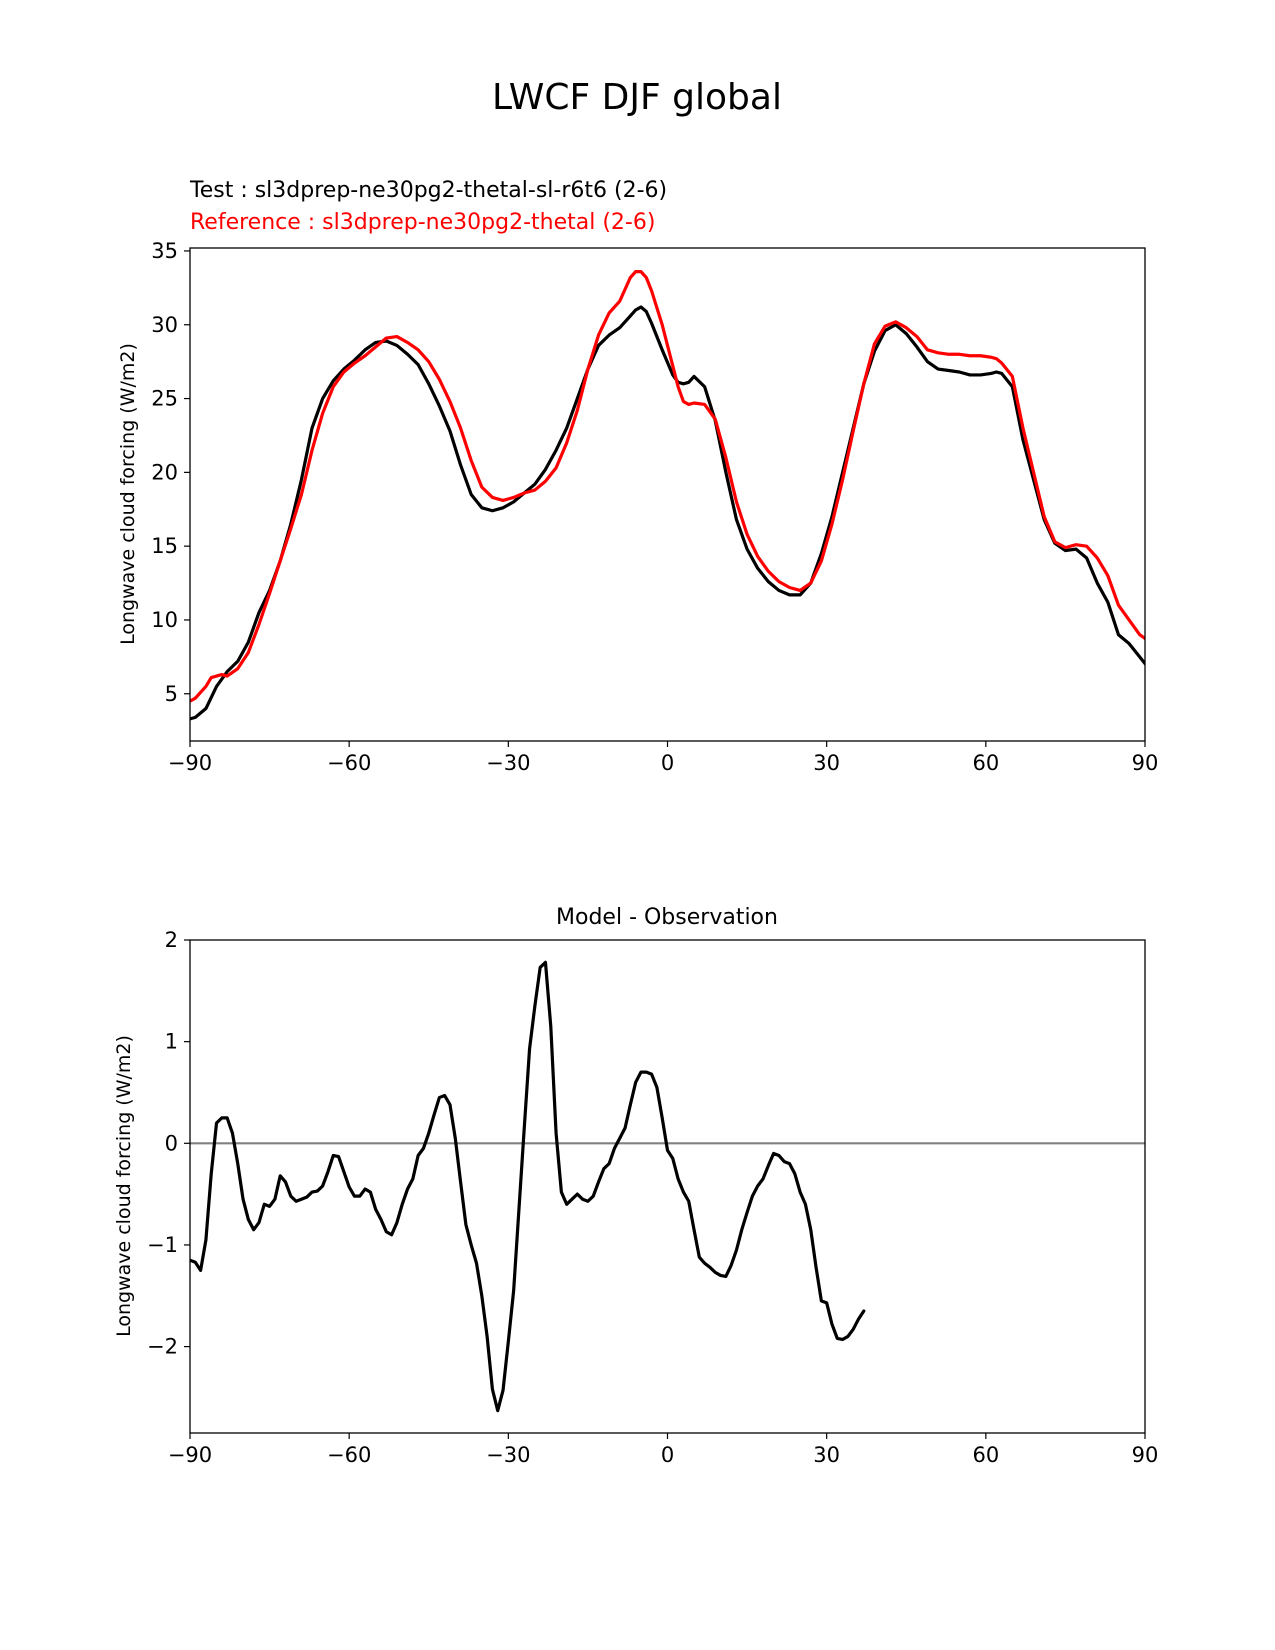 The height and width of the screenshot is (1650, 1275). I want to click on bottom-ytick-label: −2, so click(162, 1347).